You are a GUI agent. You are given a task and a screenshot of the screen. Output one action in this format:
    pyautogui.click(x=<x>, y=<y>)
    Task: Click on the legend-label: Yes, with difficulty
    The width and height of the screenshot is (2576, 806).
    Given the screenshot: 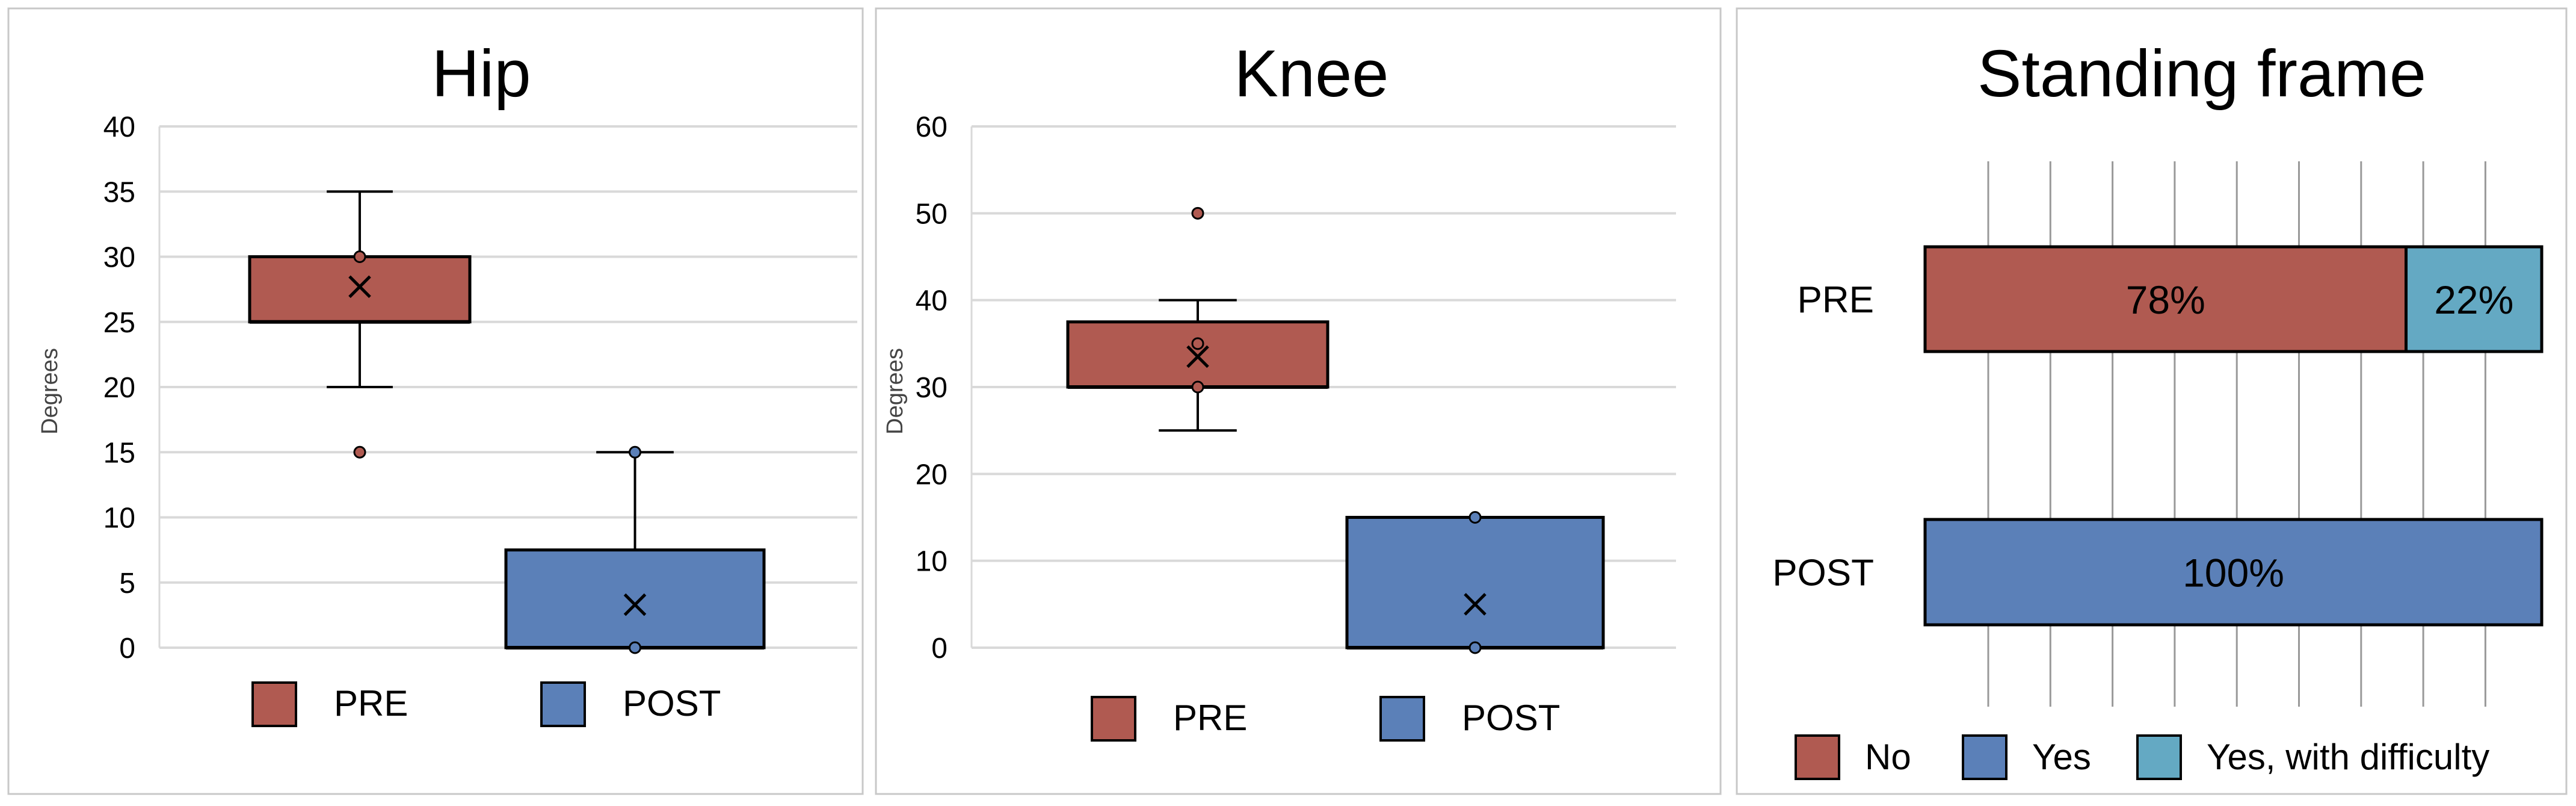 What is the action you would take?
    pyautogui.click(x=2348, y=757)
    